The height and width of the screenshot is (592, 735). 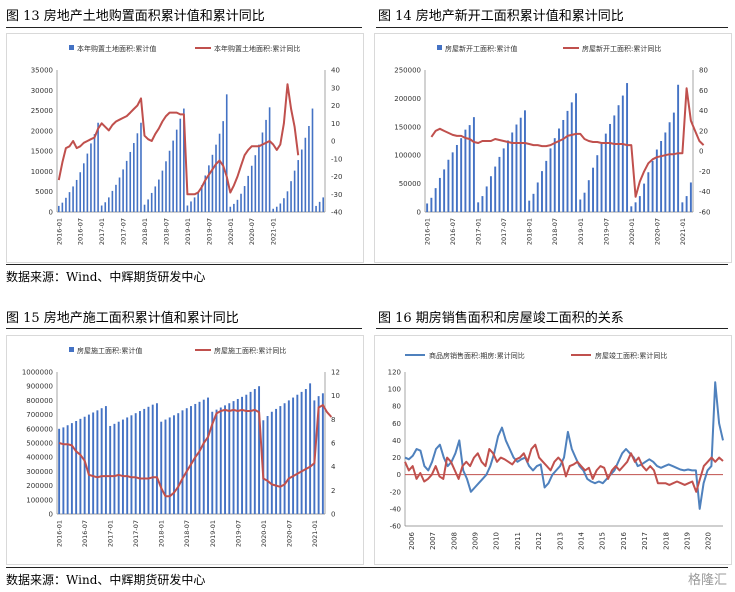 I want to click on y-right-tick-label: 60, so click(x=703, y=91).